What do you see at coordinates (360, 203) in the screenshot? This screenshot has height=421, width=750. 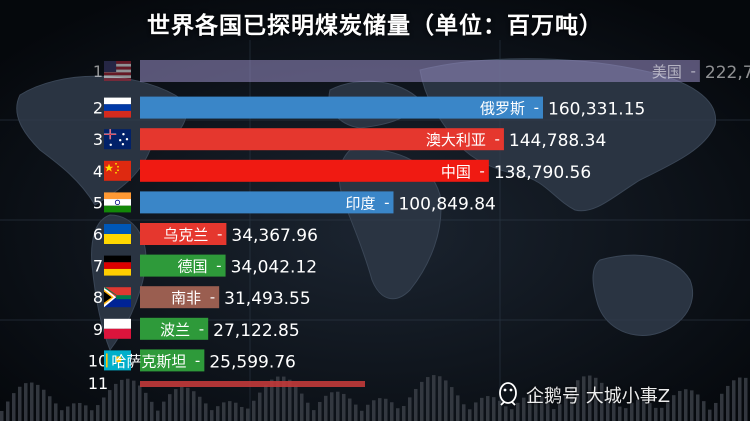 I see `category-label: 印度` at bounding box center [360, 203].